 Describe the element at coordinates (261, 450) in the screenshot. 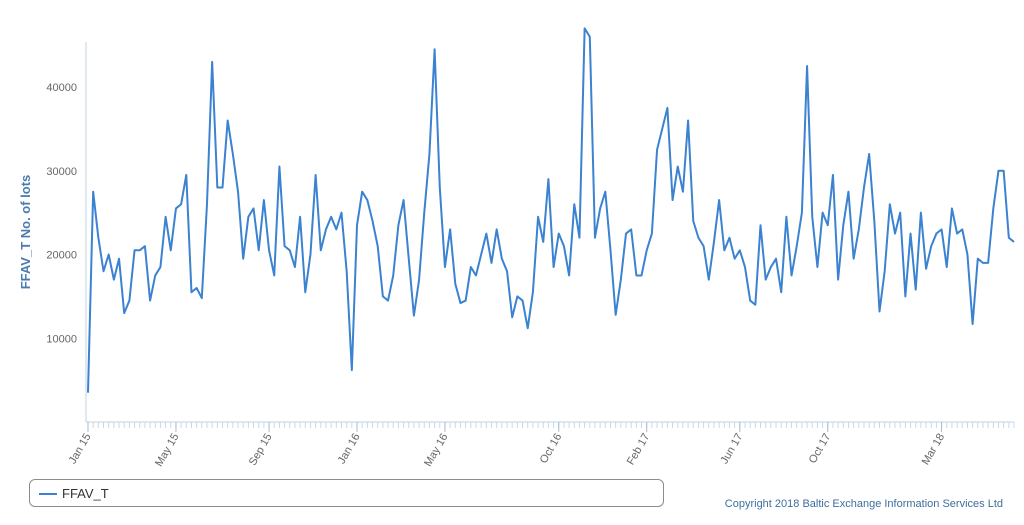

I see `x-tick-label: Sep 15` at that location.